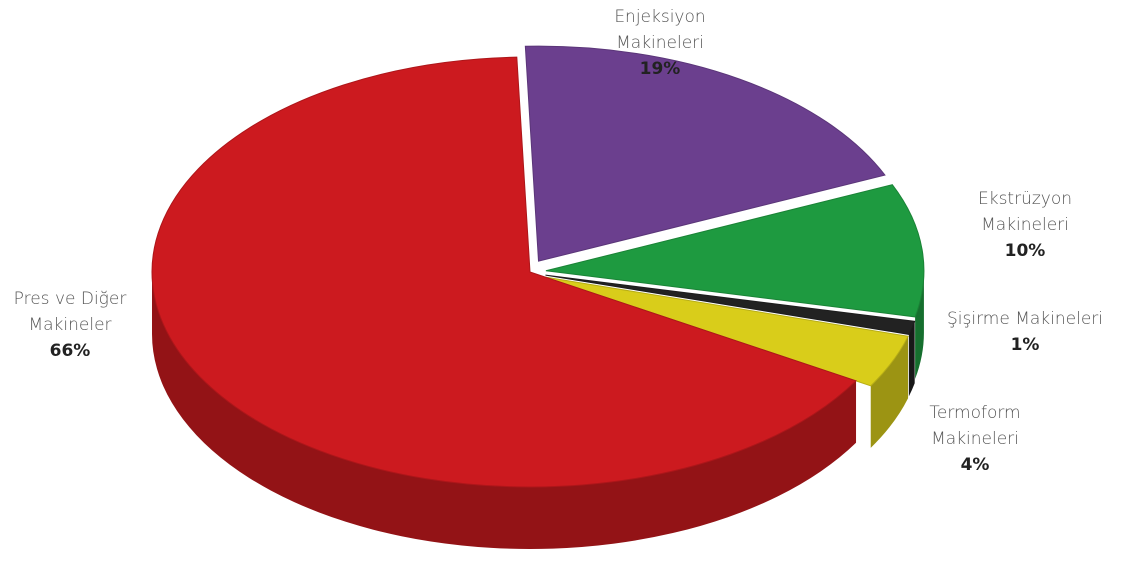 The image size is (1141, 561). What do you see at coordinates (70, 351) in the screenshot?
I see `value-label: 66%` at bounding box center [70, 351].